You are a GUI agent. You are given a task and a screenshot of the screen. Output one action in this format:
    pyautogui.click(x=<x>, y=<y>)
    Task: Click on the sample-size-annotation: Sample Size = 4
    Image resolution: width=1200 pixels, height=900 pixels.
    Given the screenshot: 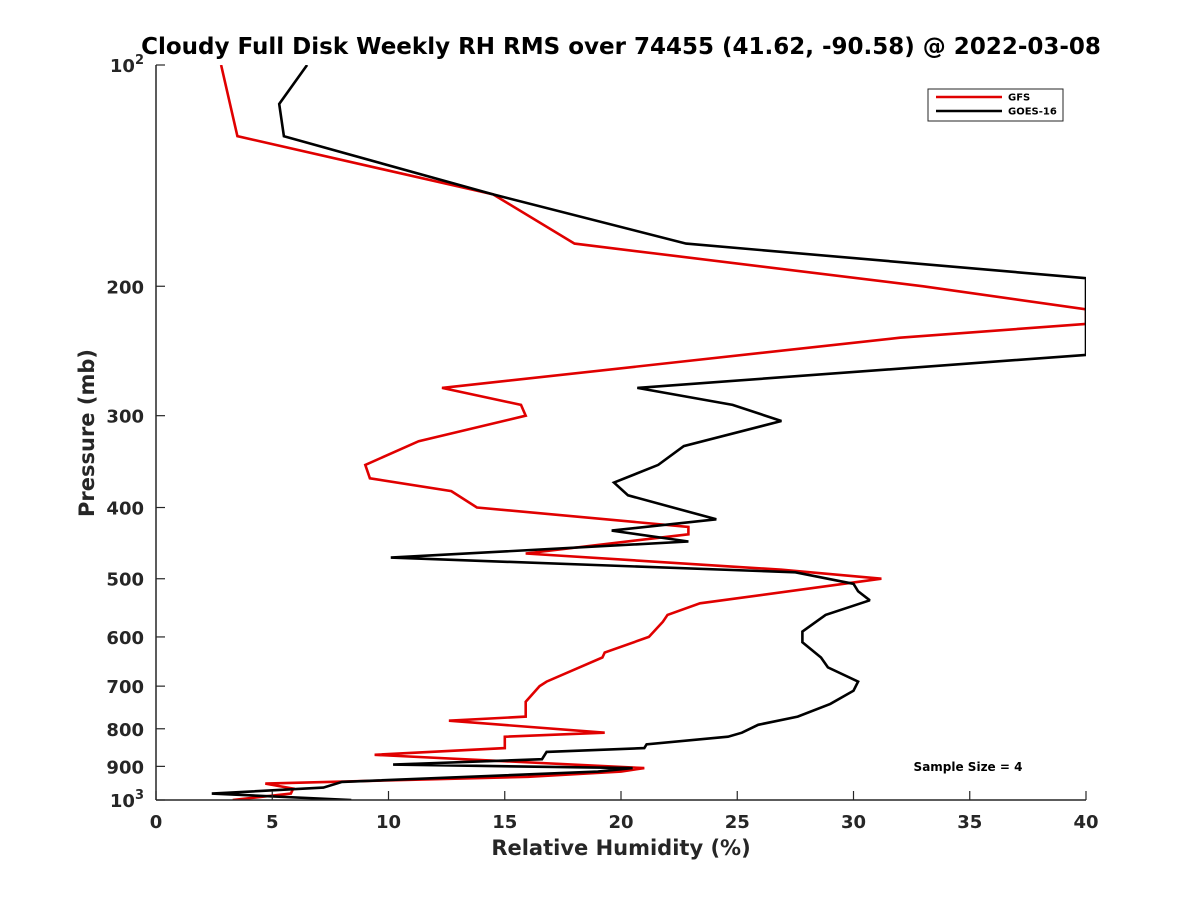 What is the action you would take?
    pyautogui.click(x=968, y=767)
    